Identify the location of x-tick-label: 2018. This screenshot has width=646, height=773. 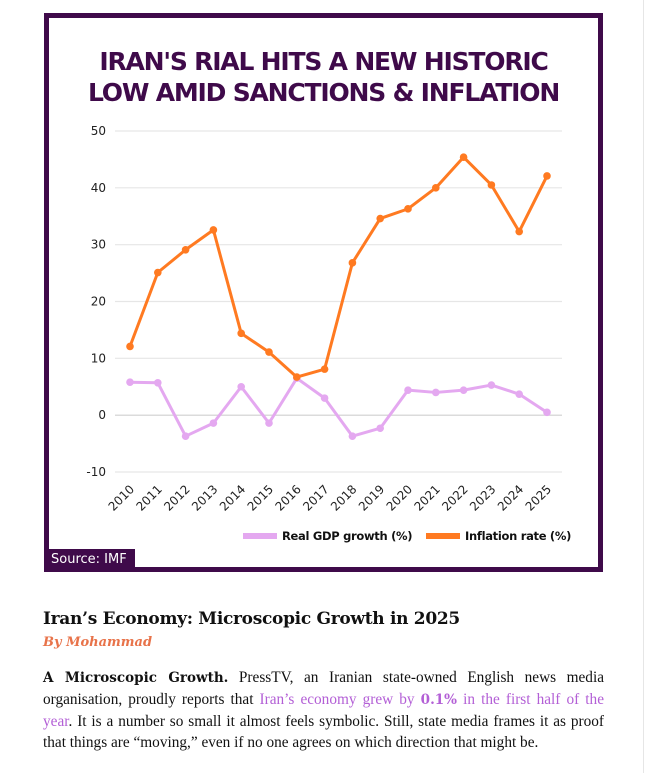
(343, 497).